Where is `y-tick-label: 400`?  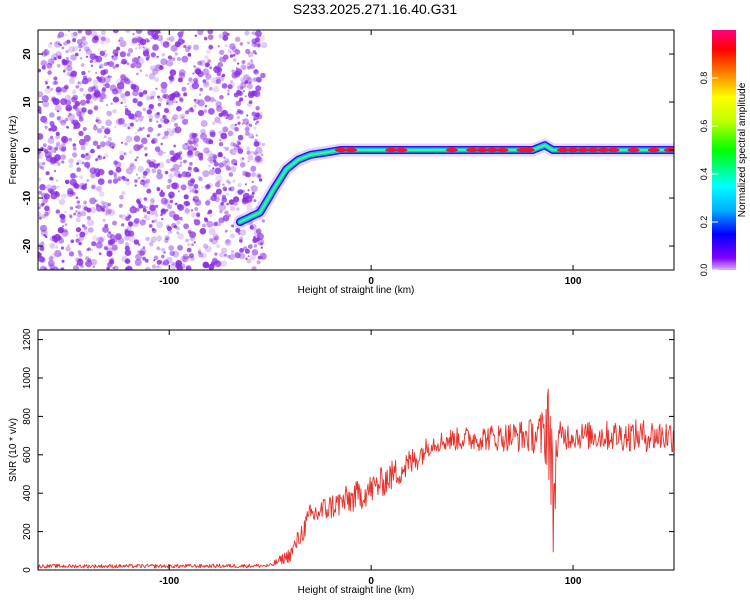 y-tick-label: 400 is located at coordinates (27, 492).